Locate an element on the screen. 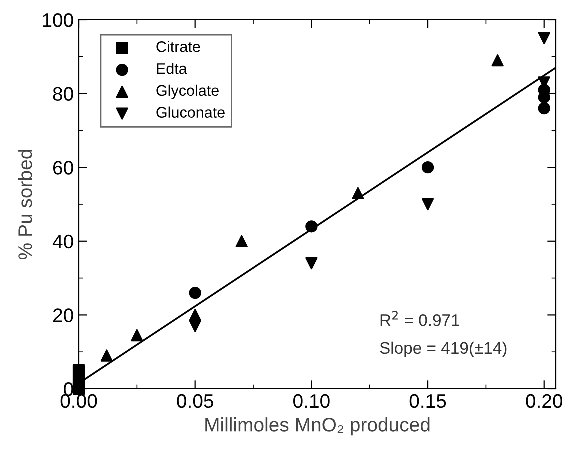 The height and width of the screenshot is (449, 564). legend-label: Gluconate is located at coordinates (190, 112).